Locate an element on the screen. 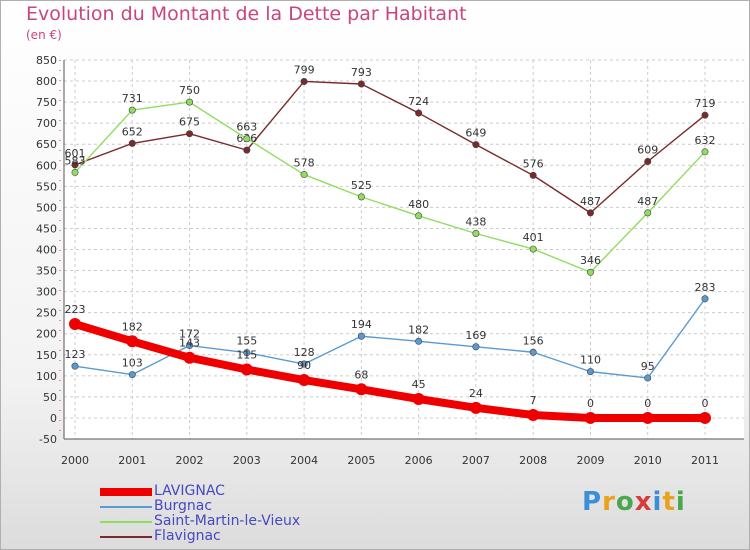 Image resolution: width=750 pixels, height=550 pixels. data-label: 223 is located at coordinates (75, 309).